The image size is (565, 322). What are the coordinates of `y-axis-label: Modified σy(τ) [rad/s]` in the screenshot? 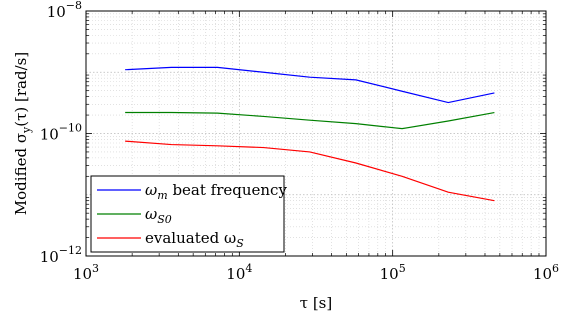 It's located at (22, 133).